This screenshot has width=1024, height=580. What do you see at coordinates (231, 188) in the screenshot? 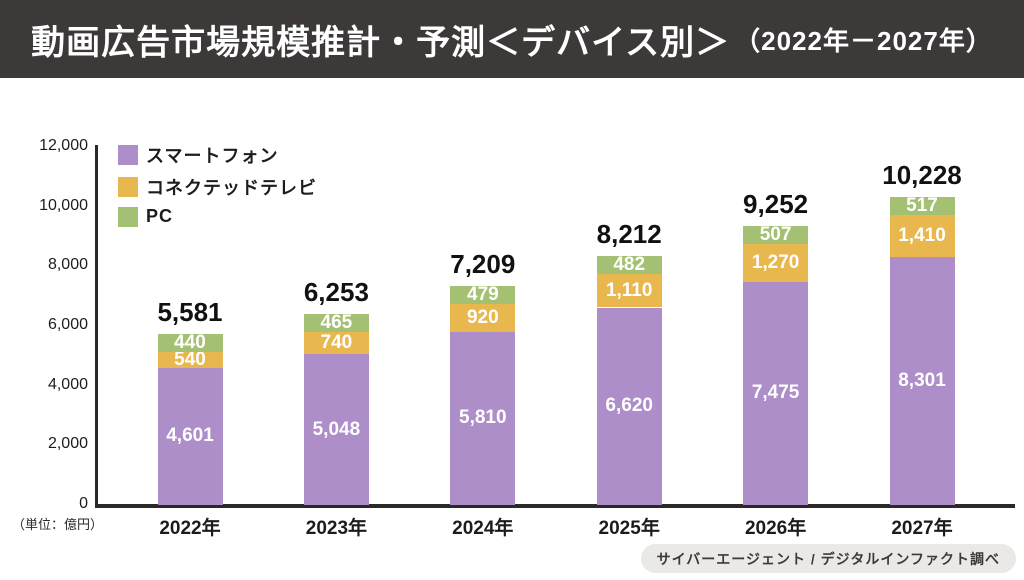
I see `legend-label-connected-tv: コネクテッドテレビ` at bounding box center [231, 188].